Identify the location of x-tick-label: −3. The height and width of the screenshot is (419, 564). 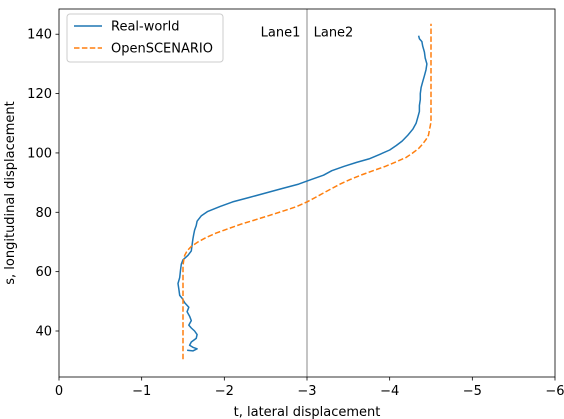
(306, 391).